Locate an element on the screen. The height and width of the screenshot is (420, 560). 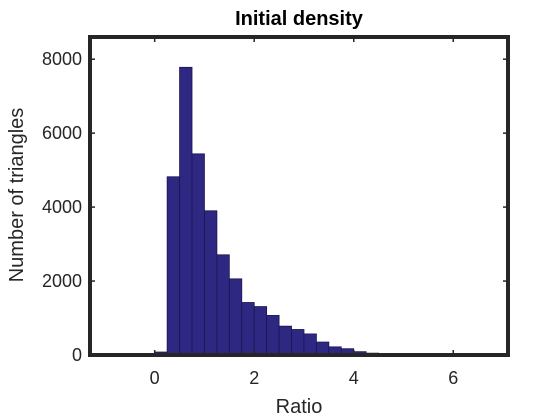
y-tick-label: 2000 is located at coordinates (62, 281).